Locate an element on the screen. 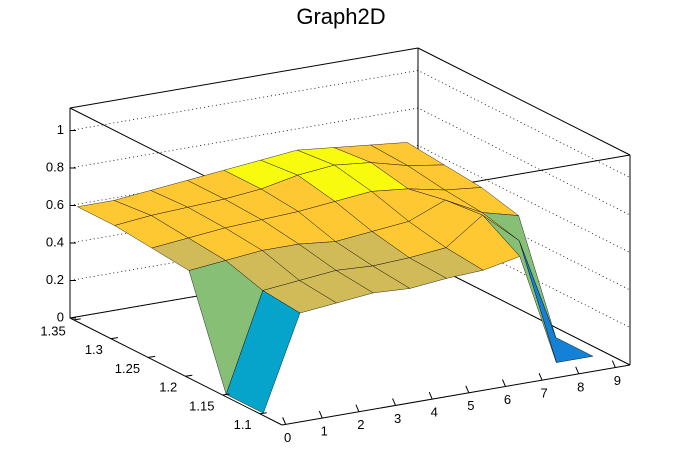  x-tick-label: 2 is located at coordinates (360, 424).